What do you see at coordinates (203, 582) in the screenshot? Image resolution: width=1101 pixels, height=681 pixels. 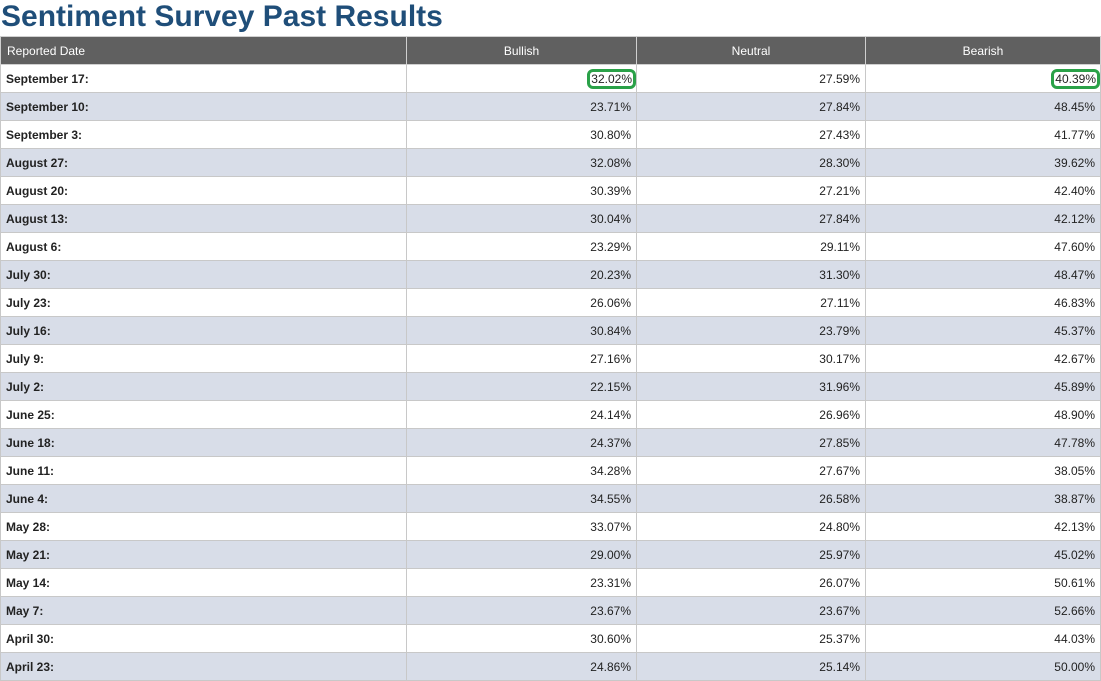 I see `cell-reported-date: May 14:` at bounding box center [203, 582].